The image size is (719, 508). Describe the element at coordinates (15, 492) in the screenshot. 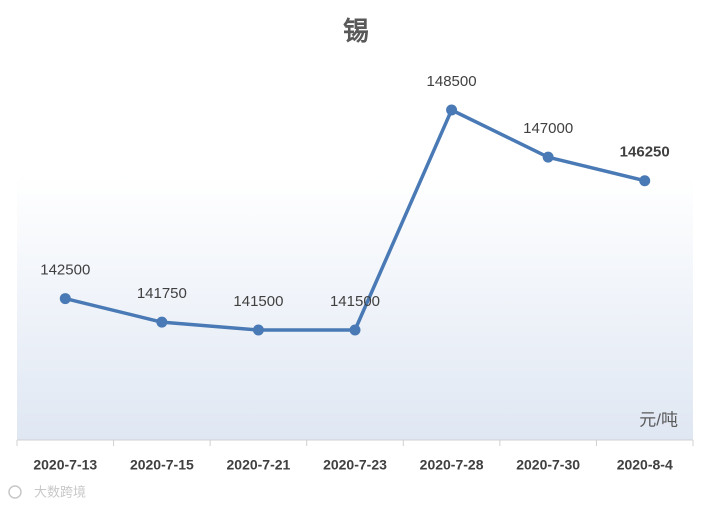

I see `watermark-logo` at that location.